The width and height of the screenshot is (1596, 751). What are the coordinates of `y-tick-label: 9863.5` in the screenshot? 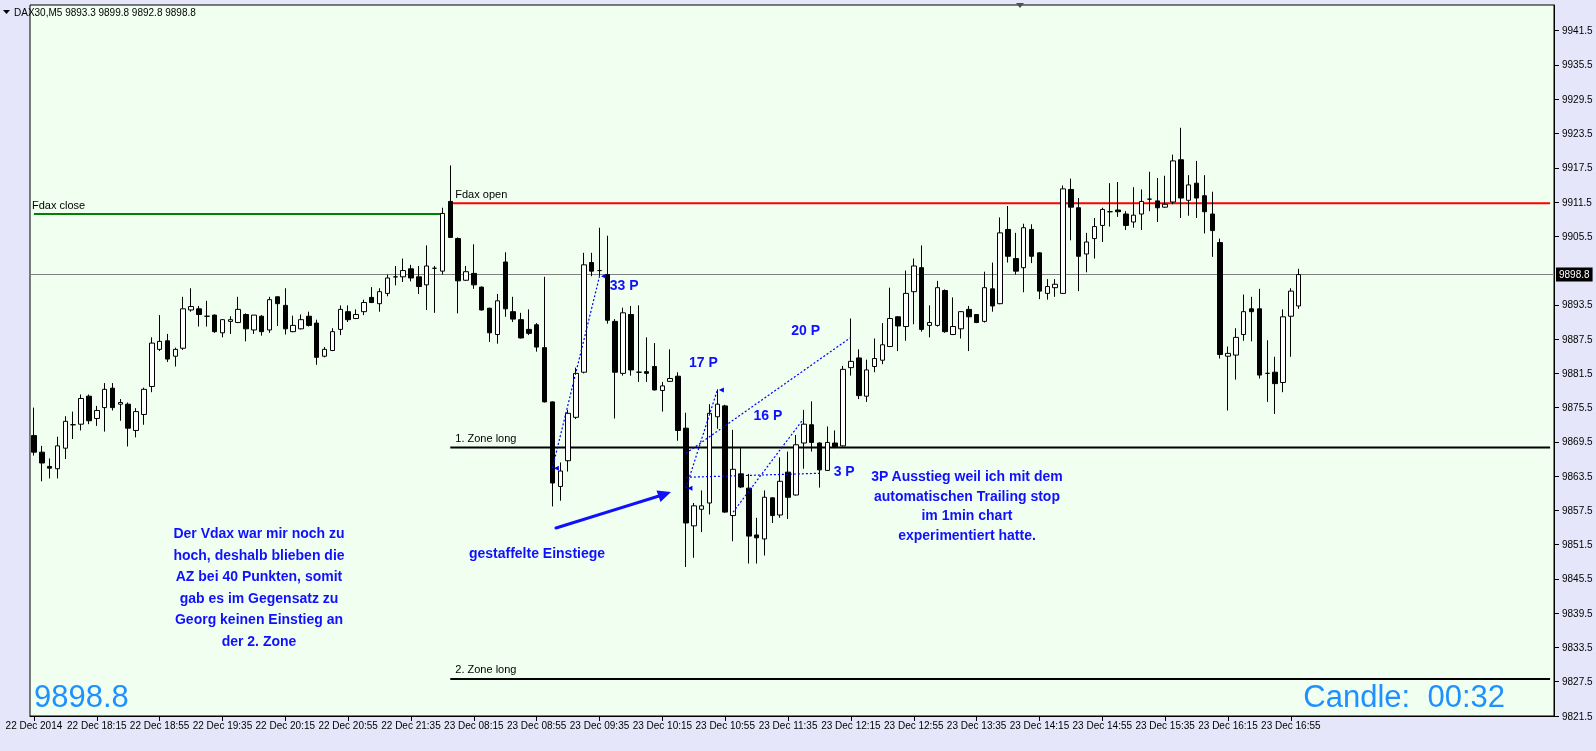 It's located at (1578, 476).